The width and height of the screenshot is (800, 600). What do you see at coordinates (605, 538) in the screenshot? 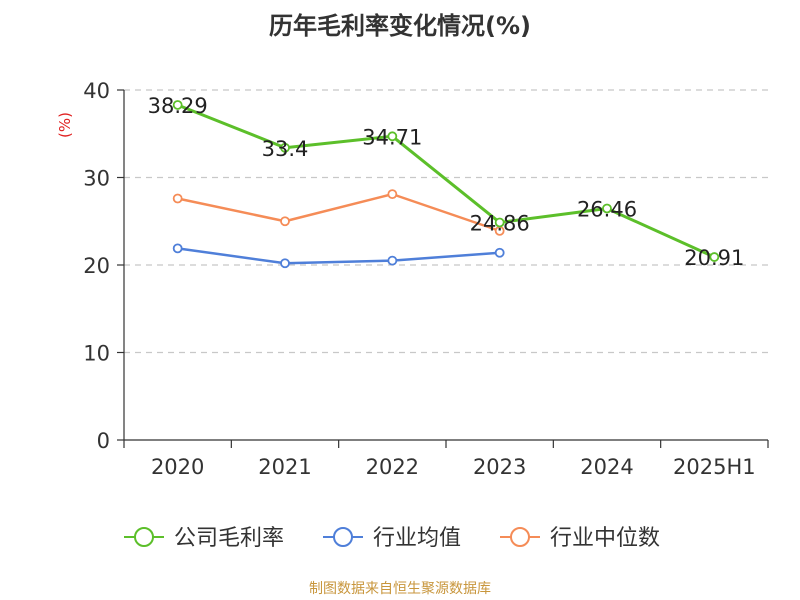
I see `legend-label: 行业中位数` at bounding box center [605, 538].